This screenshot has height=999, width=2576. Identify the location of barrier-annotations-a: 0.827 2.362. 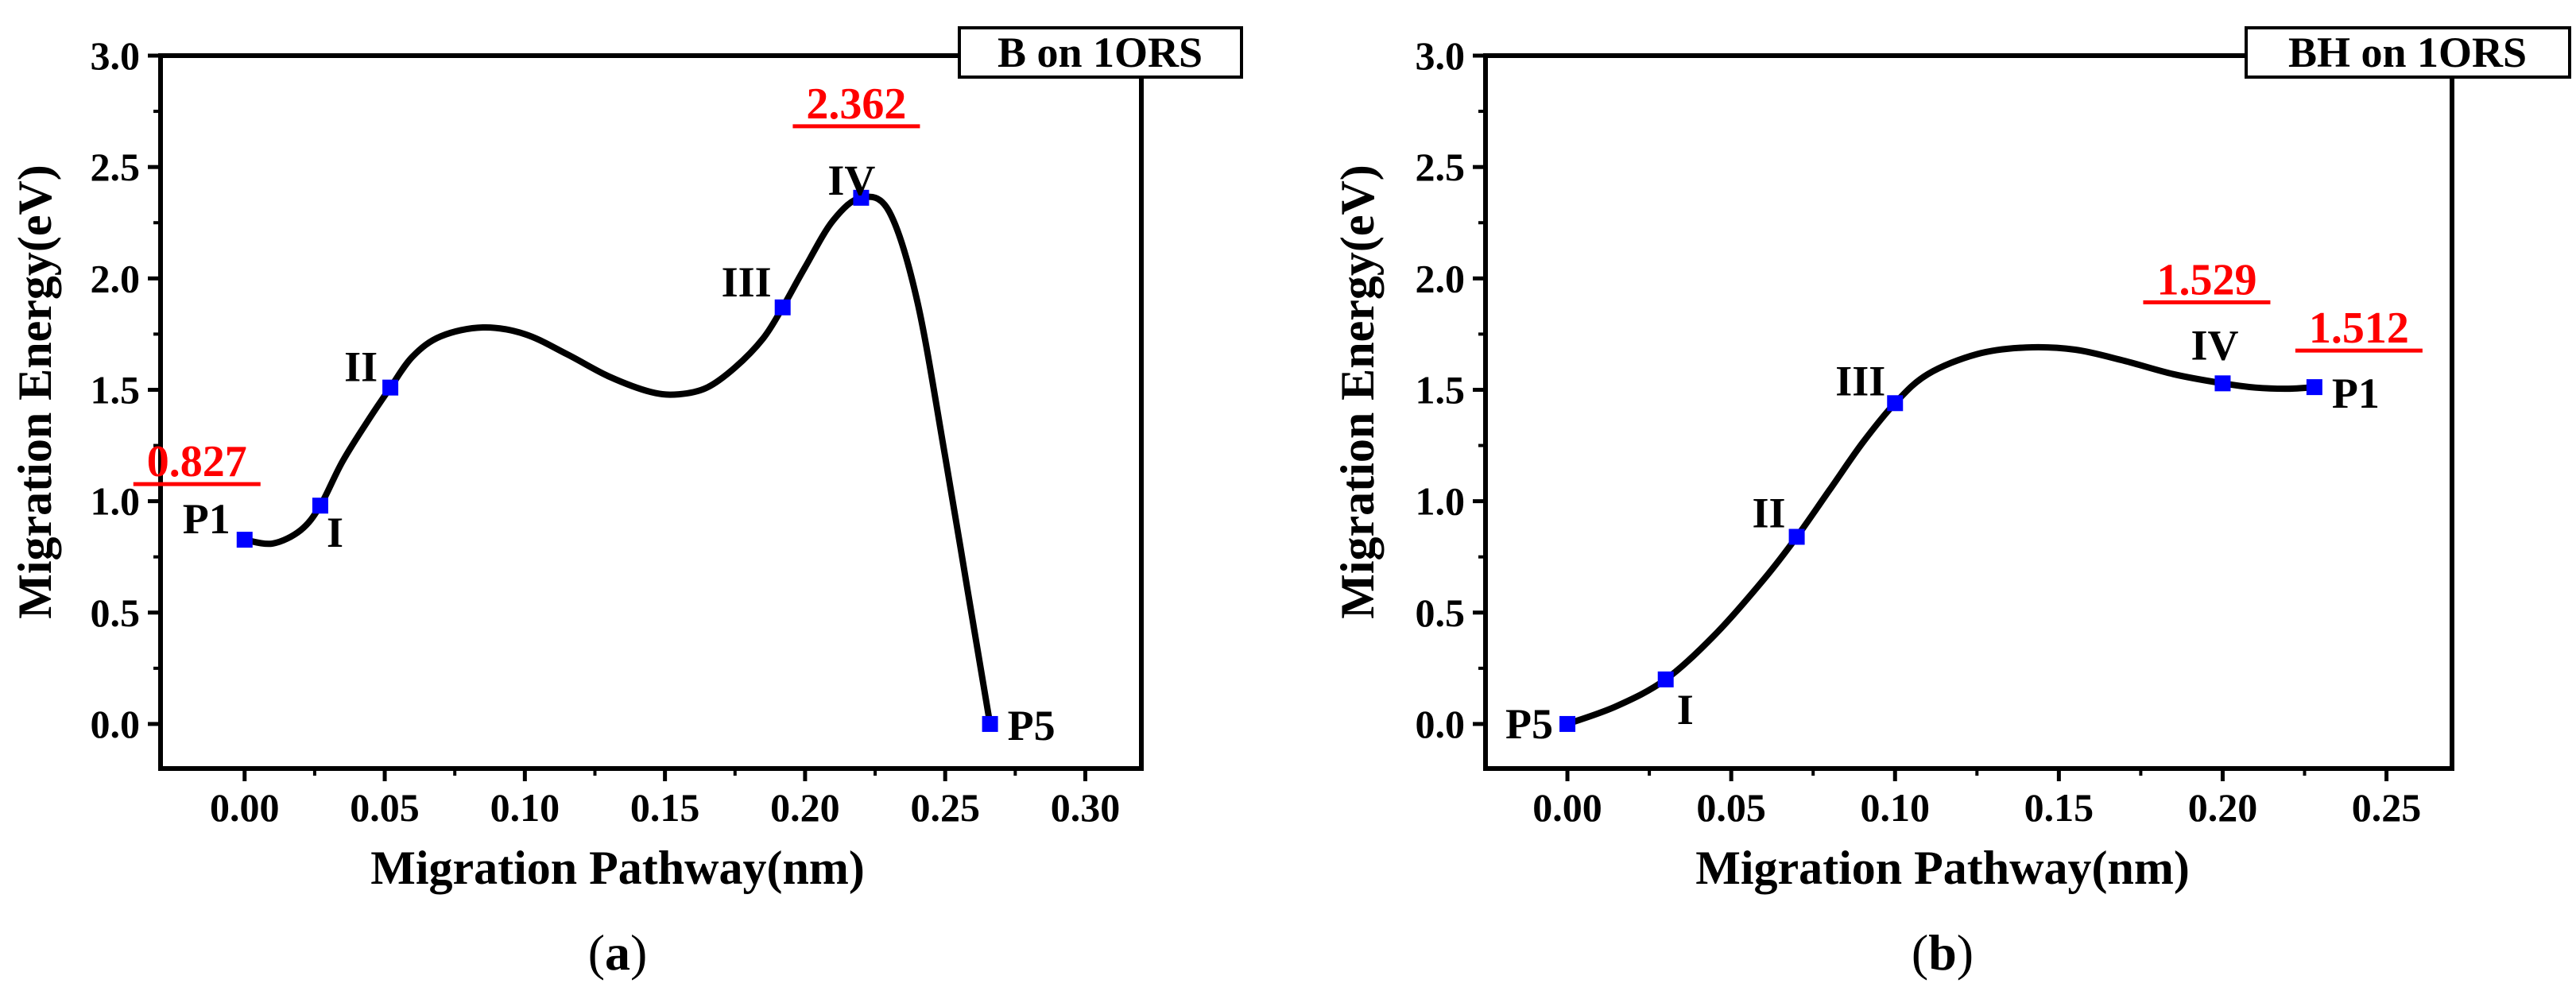
(526, 282).